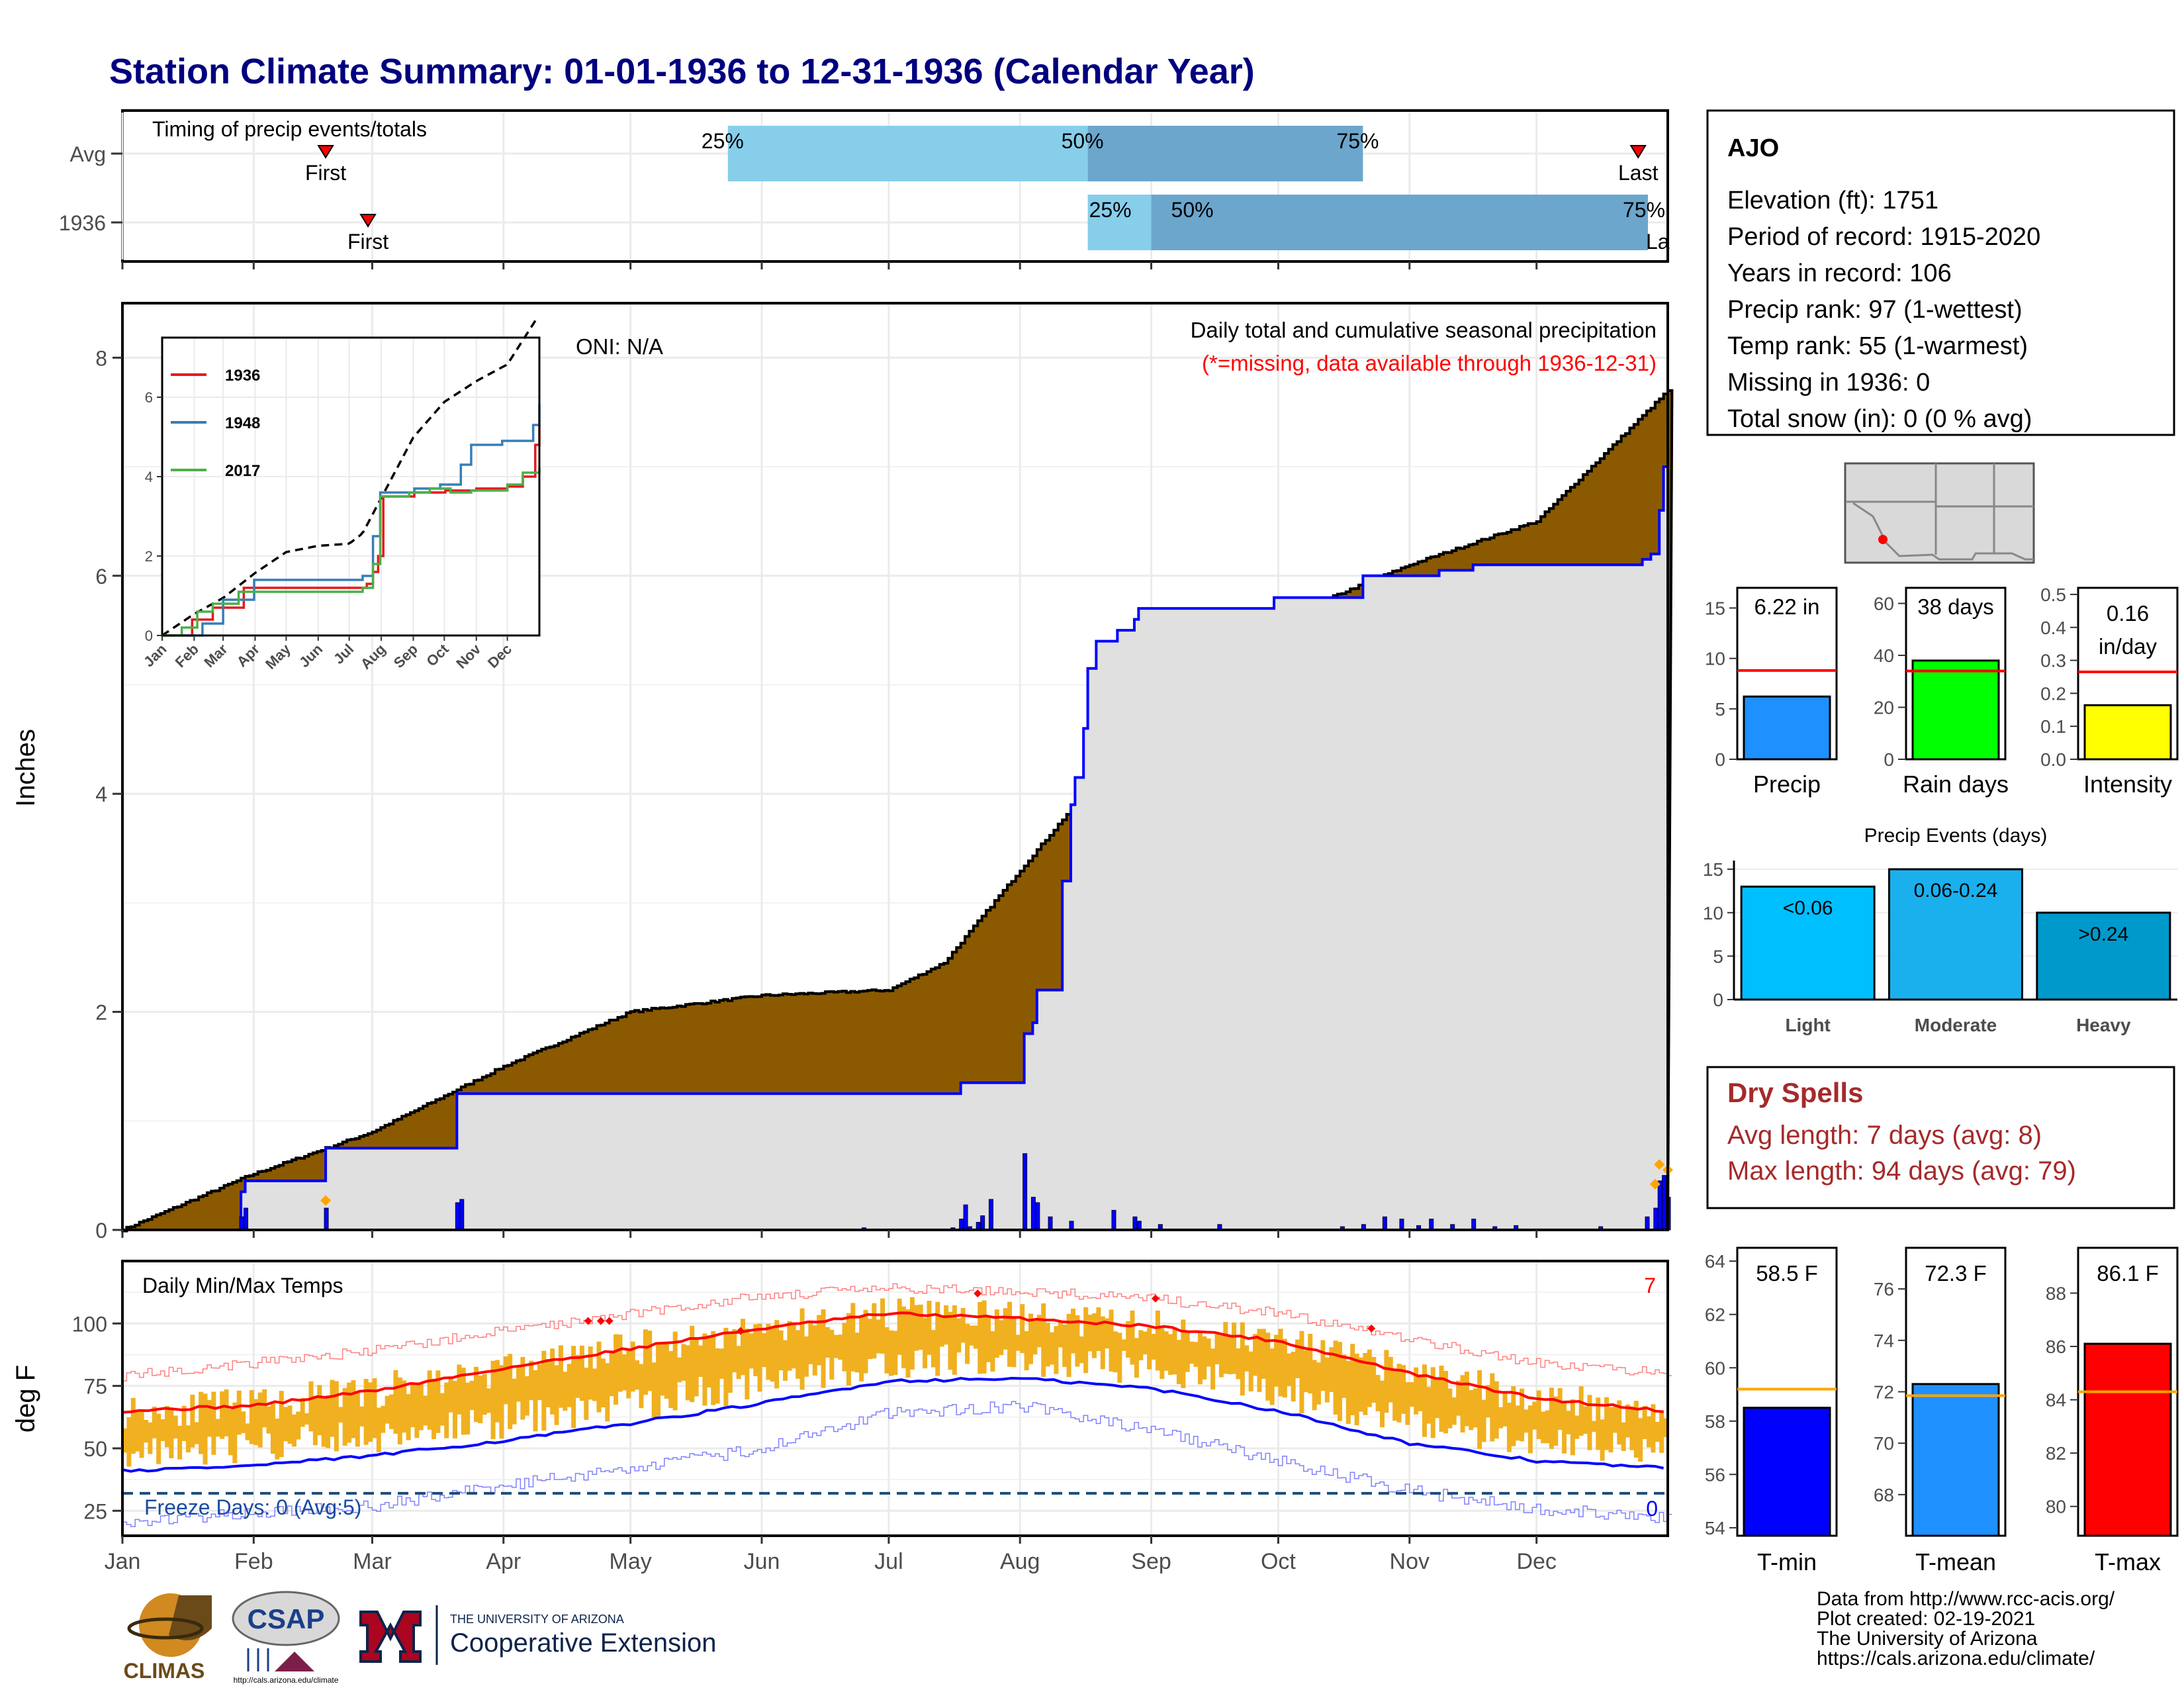 The width and height of the screenshot is (2184, 1688). What do you see at coordinates (1940, 513) in the screenshot?
I see `map-frame` at bounding box center [1940, 513].